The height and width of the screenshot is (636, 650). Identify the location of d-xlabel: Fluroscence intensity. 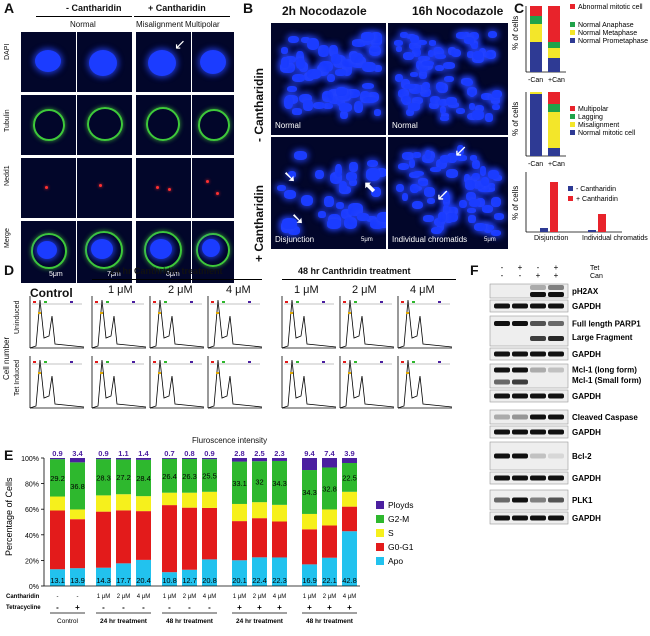
(230, 440).